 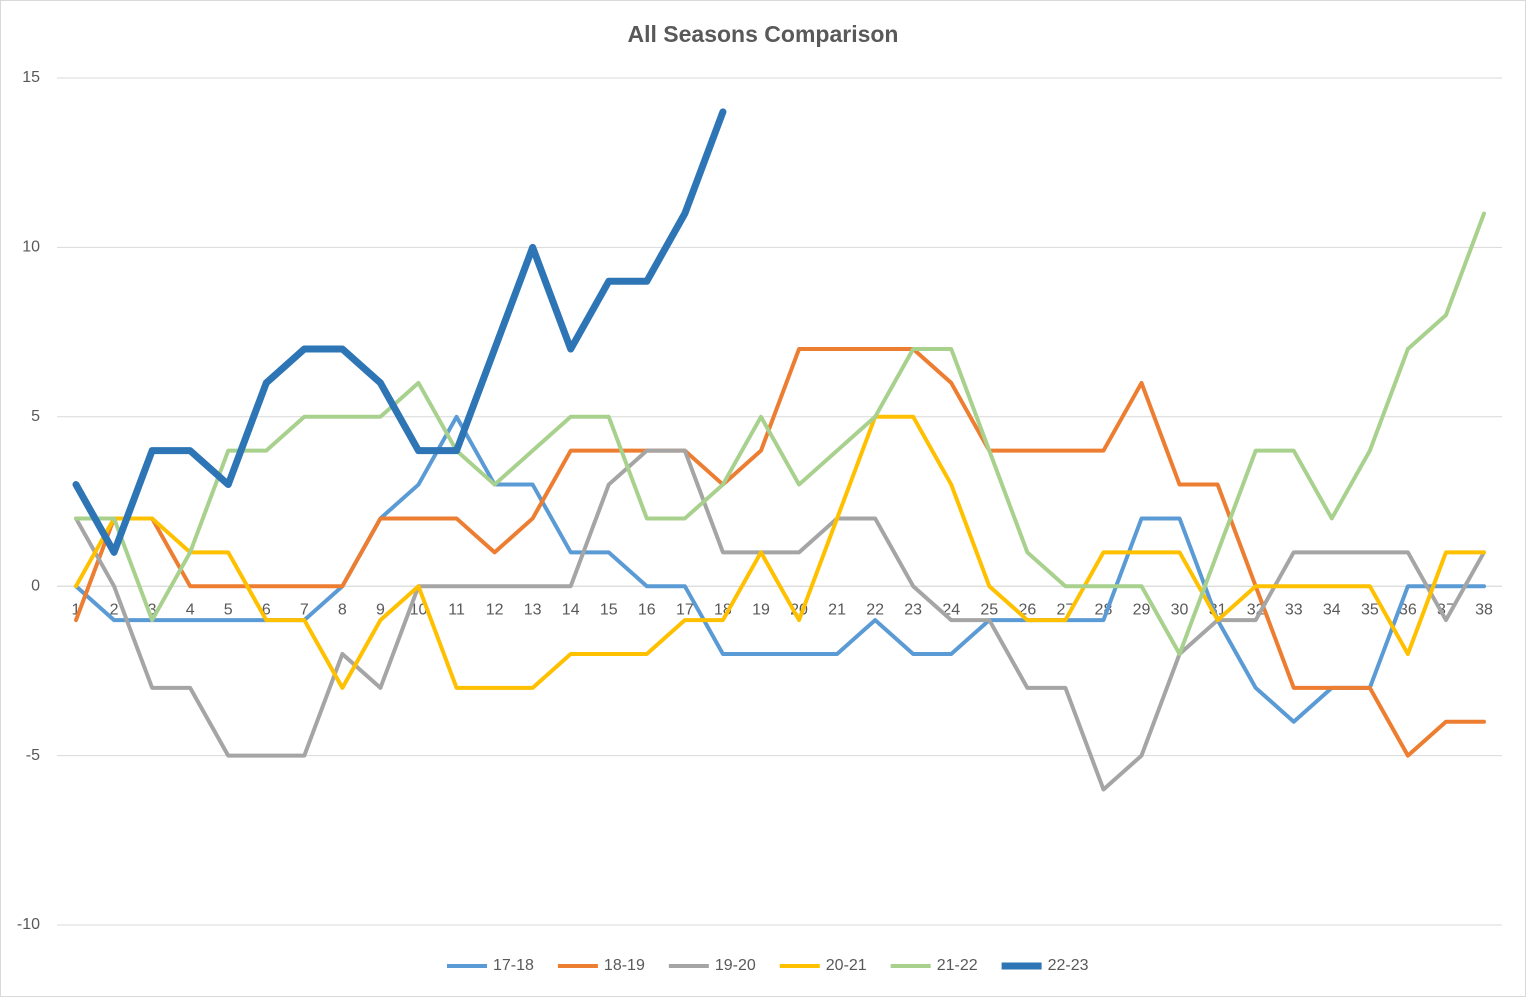 What do you see at coordinates (266, 609) in the screenshot?
I see `x-tick-label: 6` at bounding box center [266, 609].